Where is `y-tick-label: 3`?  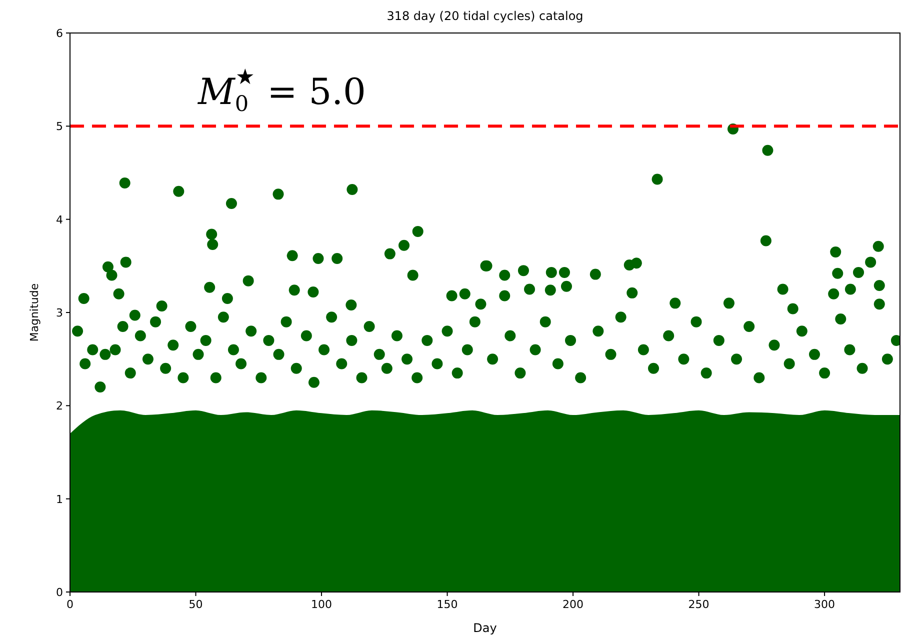 y-tick-label: 3 is located at coordinates (59, 313).